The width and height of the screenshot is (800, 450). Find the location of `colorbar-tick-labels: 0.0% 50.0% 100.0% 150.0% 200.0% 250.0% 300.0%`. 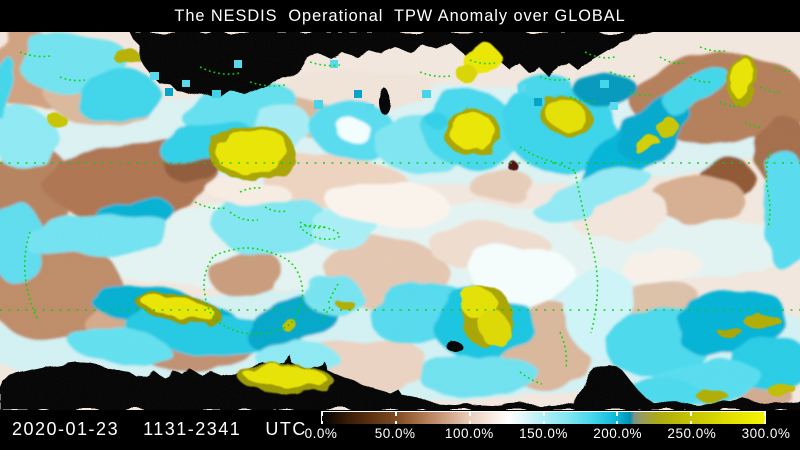

colorbar-tick-labels: 0.0% 50.0% 100.0% 150.0% 200.0% 250.0% 300.0% is located at coordinates (547, 436).